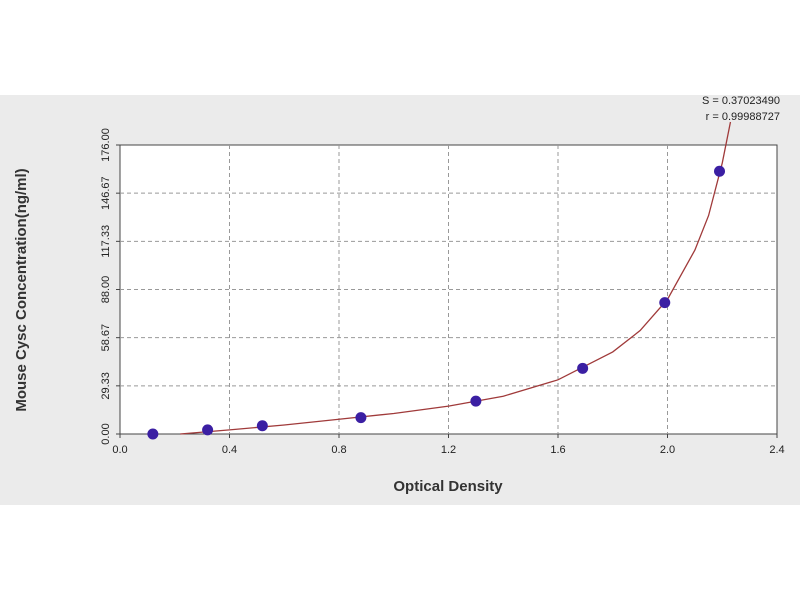 The image size is (800, 600). Describe the element at coordinates (106, 193) in the screenshot. I see `y-tick-label: 146.67` at that location.